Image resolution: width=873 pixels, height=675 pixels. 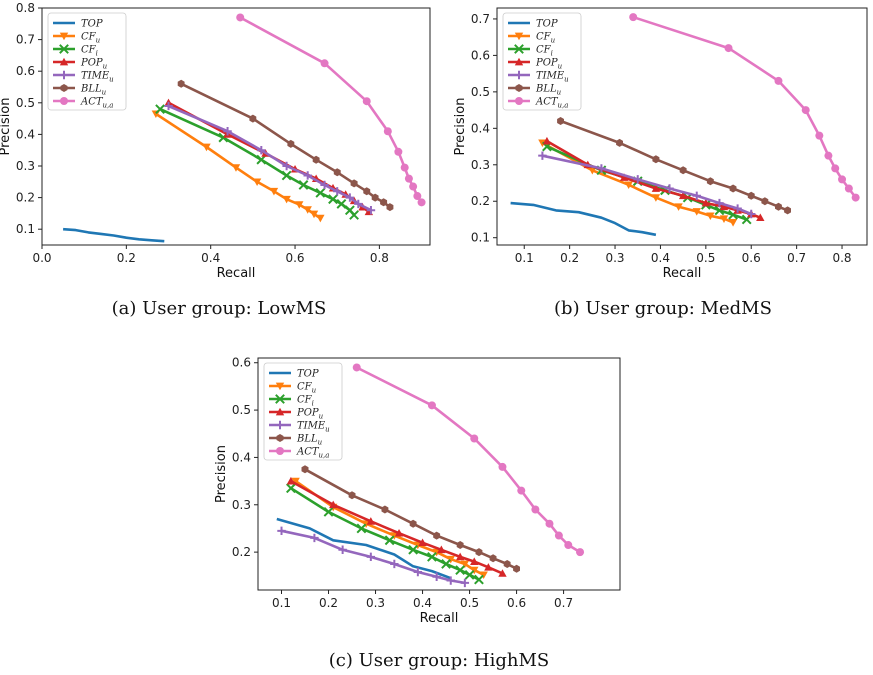 I want to click on legend-label: TOP, so click(x=308, y=374).